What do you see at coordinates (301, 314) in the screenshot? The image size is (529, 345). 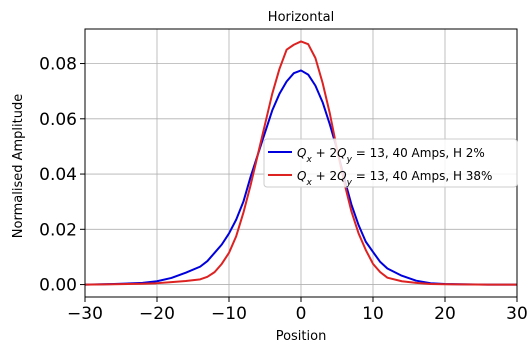 I see `x-tick-label: 0` at bounding box center [301, 314].